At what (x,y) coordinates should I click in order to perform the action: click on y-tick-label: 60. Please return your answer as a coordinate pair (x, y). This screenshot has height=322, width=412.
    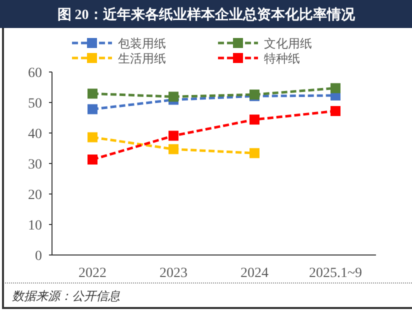
    Looking at the image, I should click on (35, 73).